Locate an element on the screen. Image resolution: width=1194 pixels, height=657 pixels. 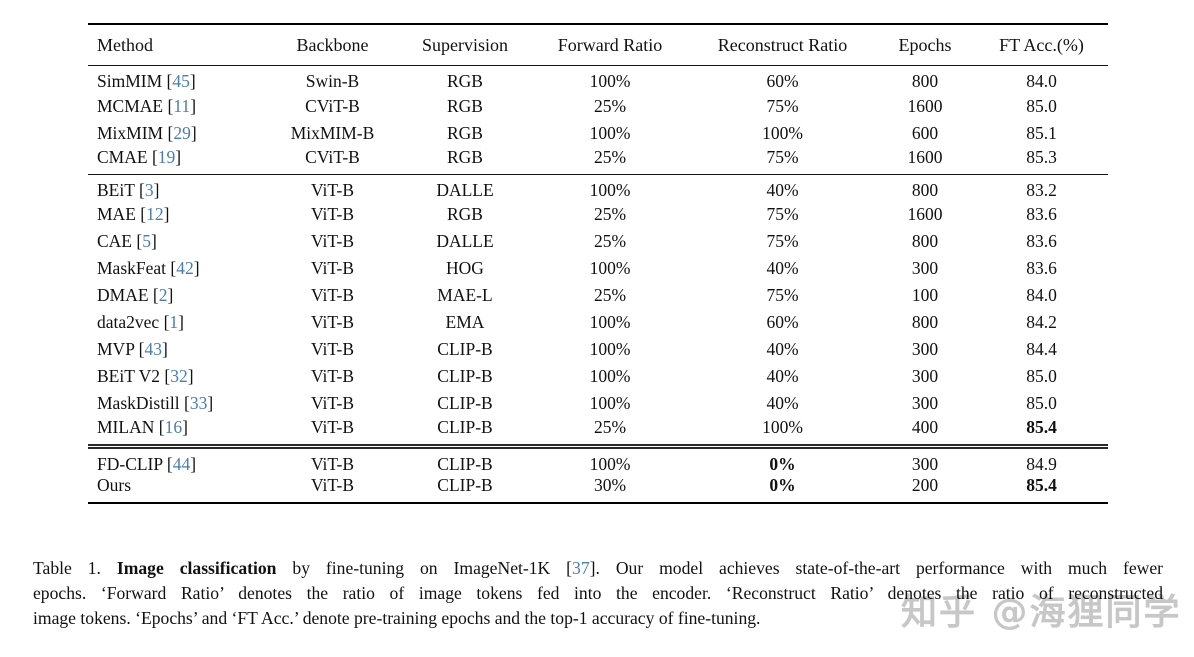
table-row-mvp: MVP [43] ViT-B CLIP-B 100% 40% 300 84.4 is located at coordinates (598, 349).